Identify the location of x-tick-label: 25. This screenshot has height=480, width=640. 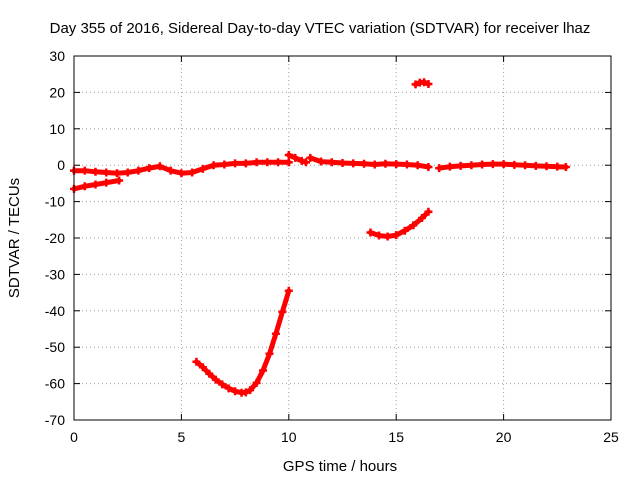
(611, 437).